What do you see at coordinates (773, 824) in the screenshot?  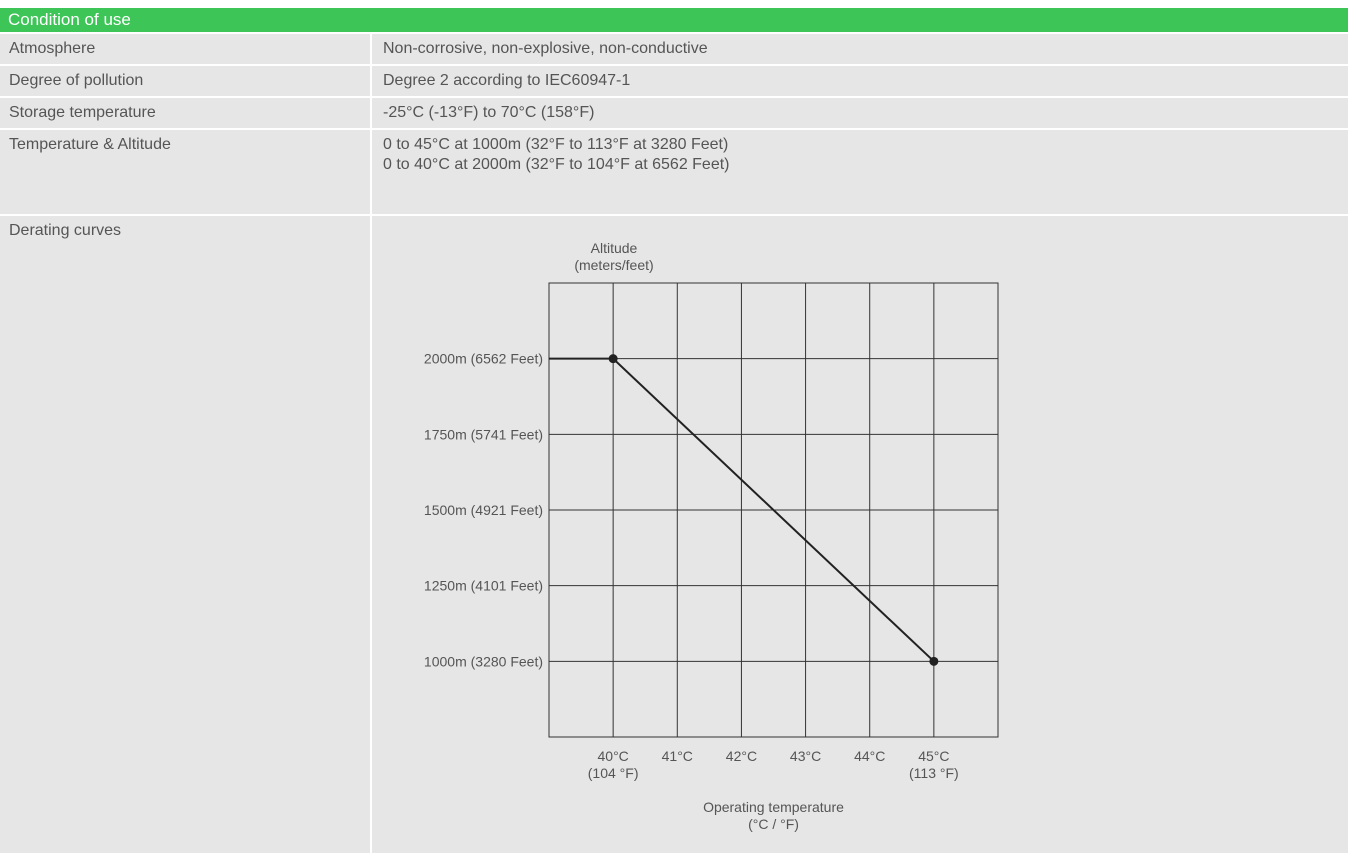 I see `x-axis-title: (°C / °F)` at bounding box center [773, 824].